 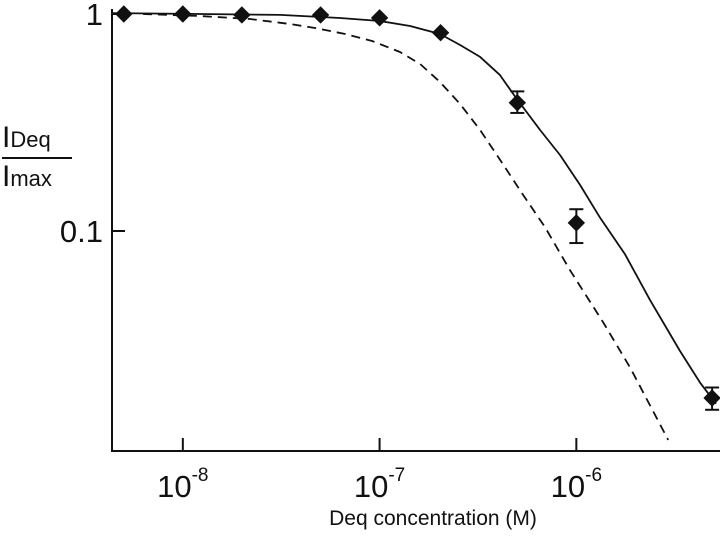 I want to click on y-axis-label-numerator: IDeq, so click(x=26, y=137).